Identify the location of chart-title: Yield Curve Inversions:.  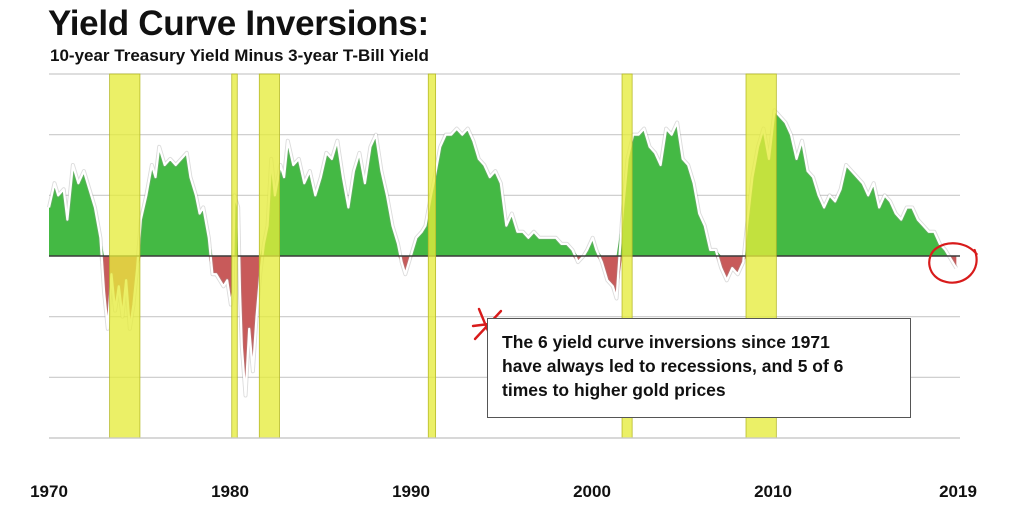
(238, 23).